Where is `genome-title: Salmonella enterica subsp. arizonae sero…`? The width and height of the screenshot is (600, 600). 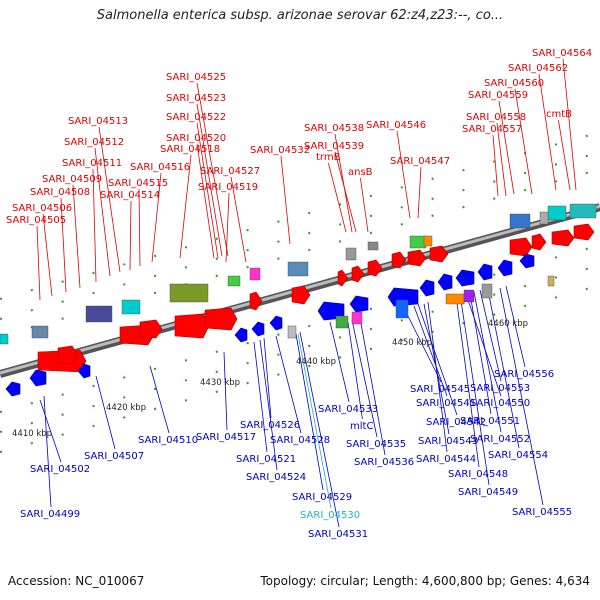 genome-title: Salmonella enterica subsp. arizonae sero… is located at coordinates (300, 15).